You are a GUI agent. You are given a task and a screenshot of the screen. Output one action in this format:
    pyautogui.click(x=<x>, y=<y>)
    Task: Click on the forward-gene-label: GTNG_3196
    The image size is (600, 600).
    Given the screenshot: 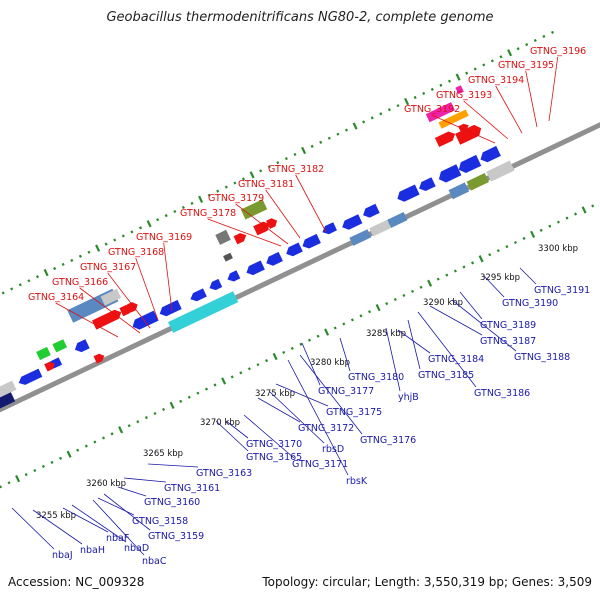 What is the action you would take?
    pyautogui.click(x=558, y=51)
    